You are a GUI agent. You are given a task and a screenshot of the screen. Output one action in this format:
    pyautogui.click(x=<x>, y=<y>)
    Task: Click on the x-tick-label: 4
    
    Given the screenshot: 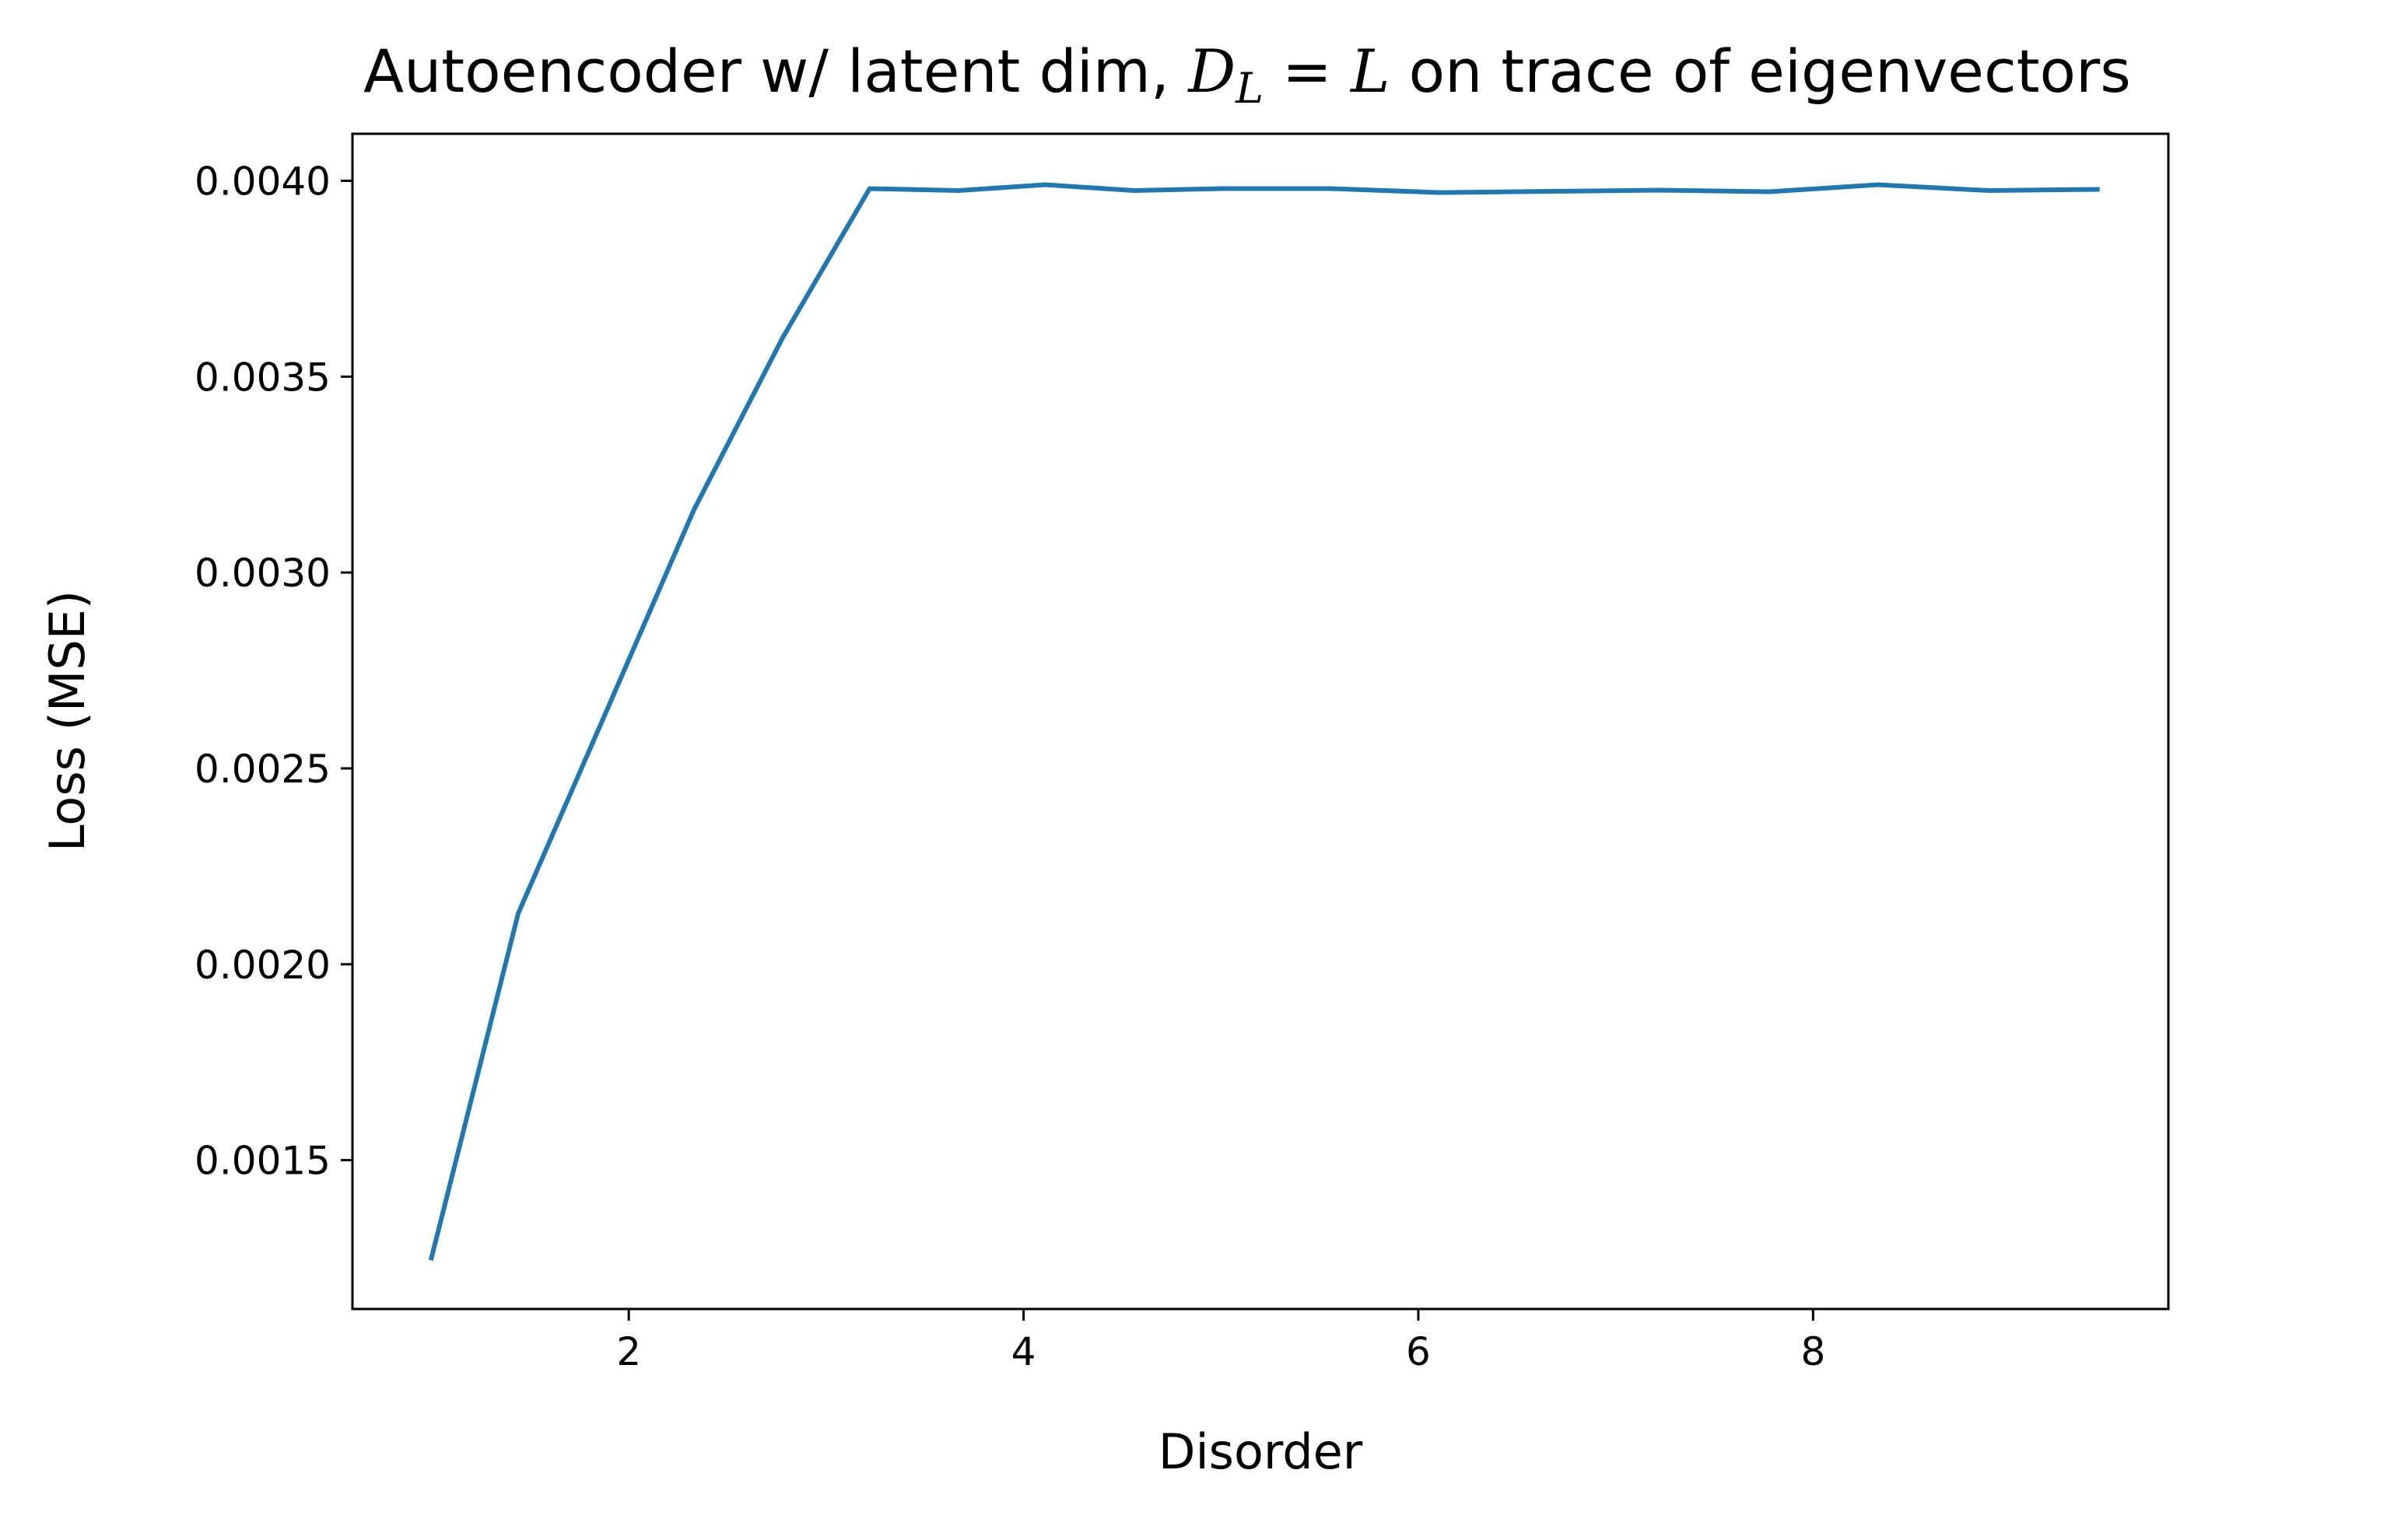 What is the action you would take?
    pyautogui.click(x=1023, y=1352)
    